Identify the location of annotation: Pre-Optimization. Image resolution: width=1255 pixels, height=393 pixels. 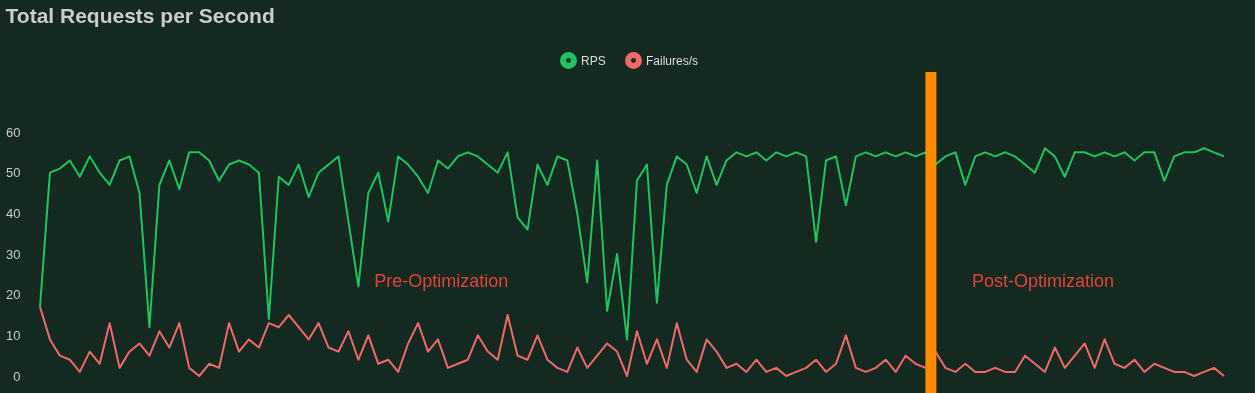
(441, 281).